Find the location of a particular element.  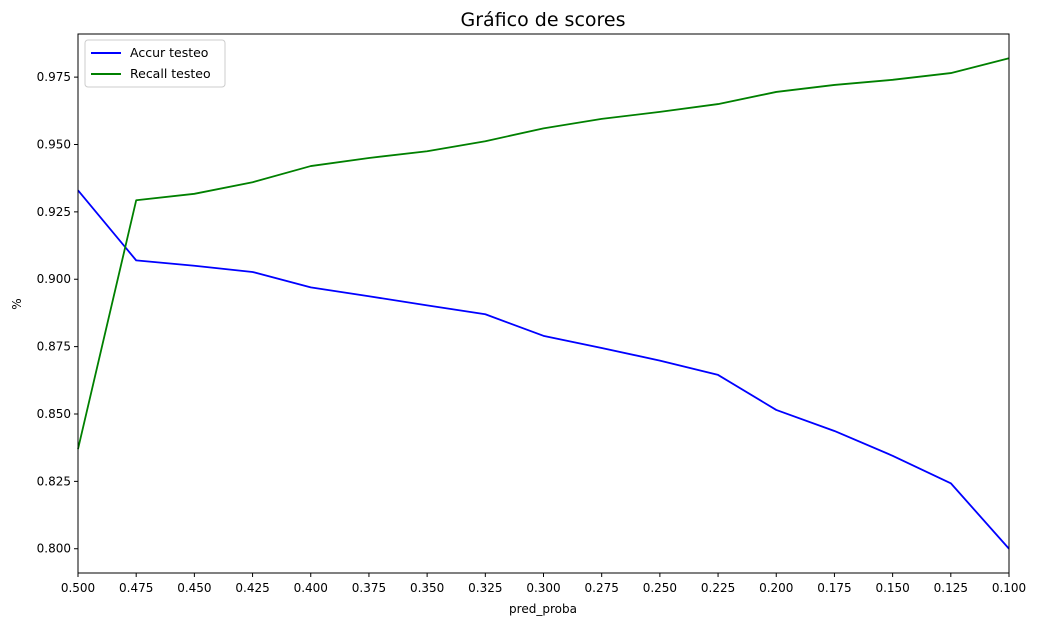

y-tick-label: 0.875 is located at coordinates (54, 347).